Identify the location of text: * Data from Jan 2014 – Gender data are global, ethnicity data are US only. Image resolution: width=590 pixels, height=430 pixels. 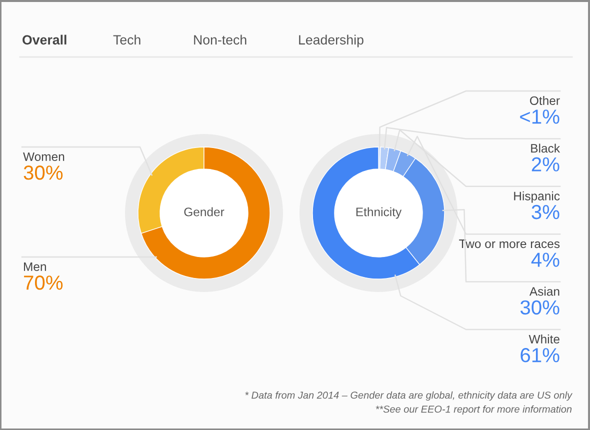
(409, 396).